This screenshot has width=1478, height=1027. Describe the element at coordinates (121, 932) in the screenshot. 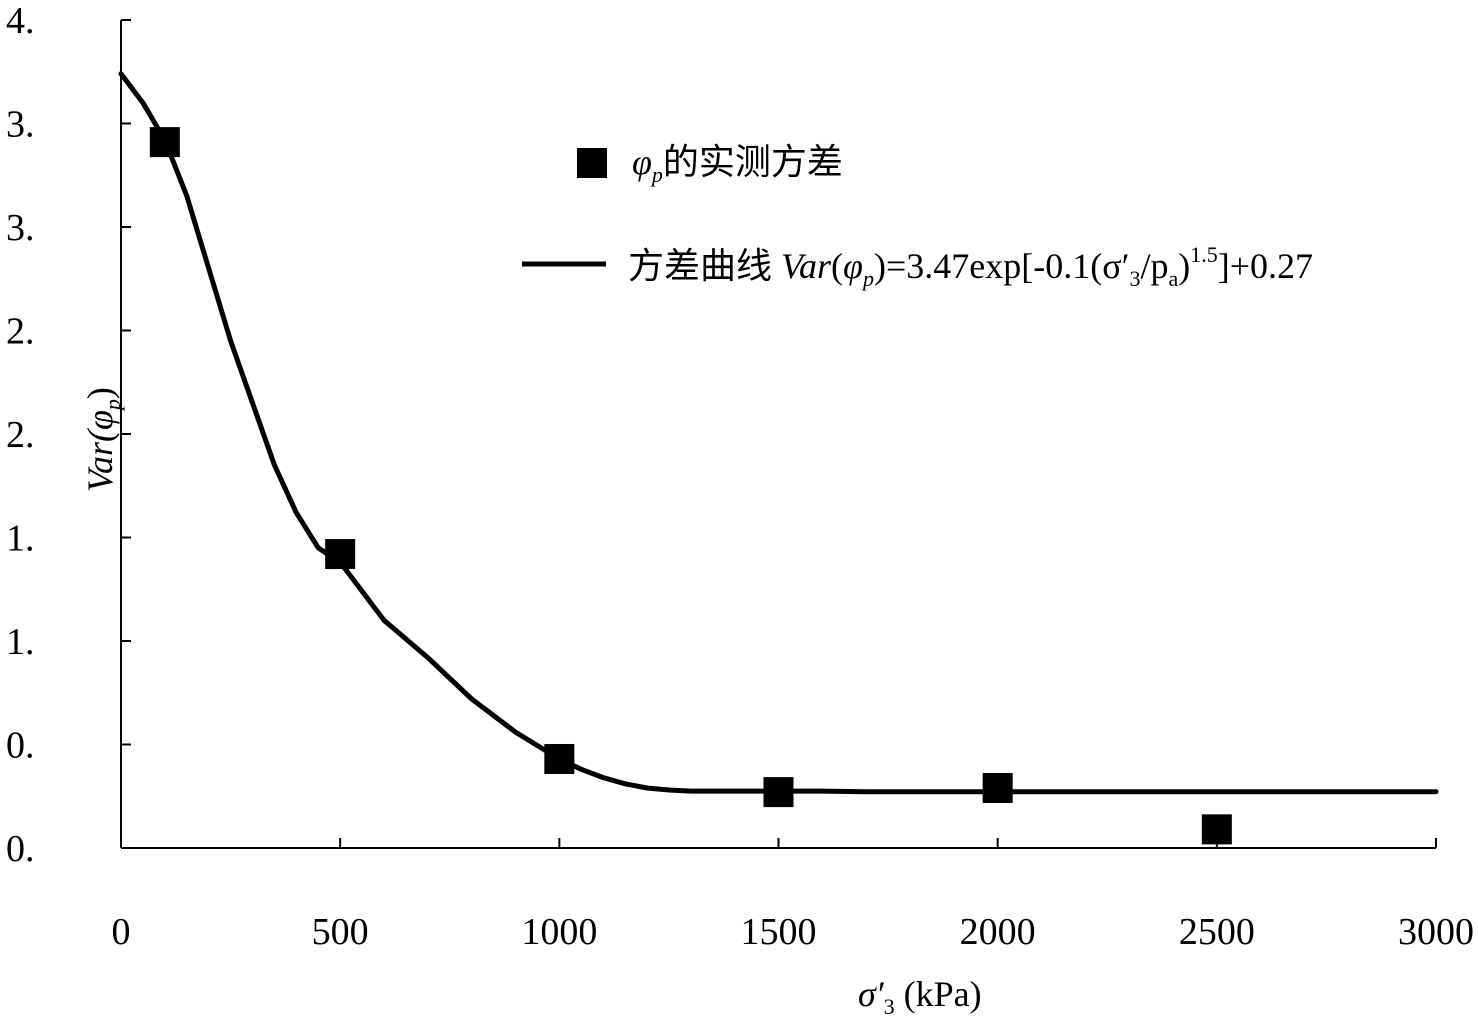

I see `x-tick-label: 0` at that location.